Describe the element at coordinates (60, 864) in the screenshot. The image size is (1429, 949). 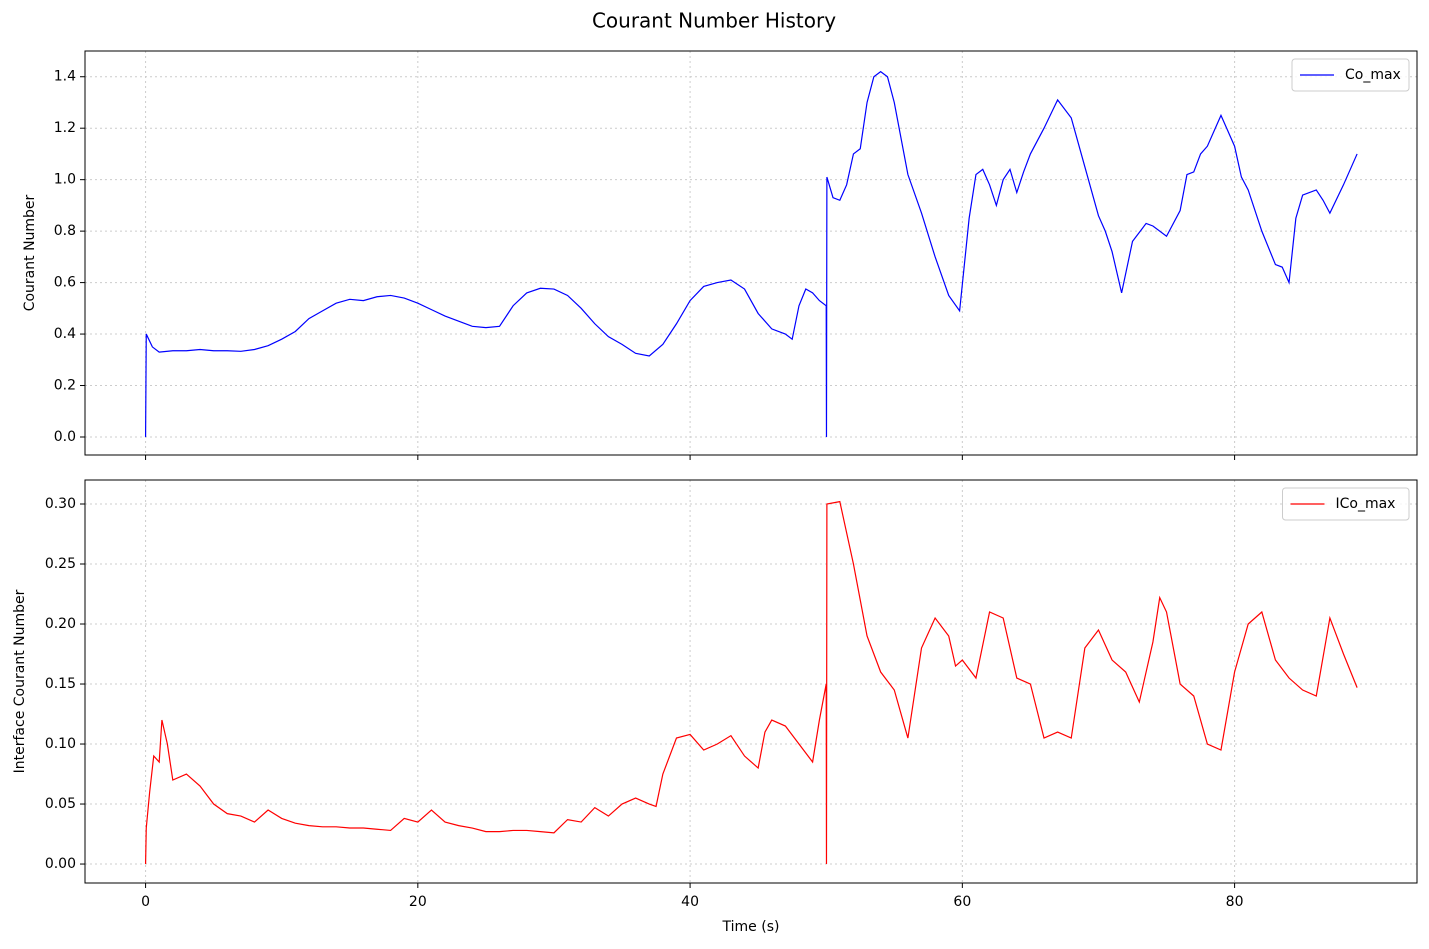
I see `y-tick-label: 0.00` at that location.